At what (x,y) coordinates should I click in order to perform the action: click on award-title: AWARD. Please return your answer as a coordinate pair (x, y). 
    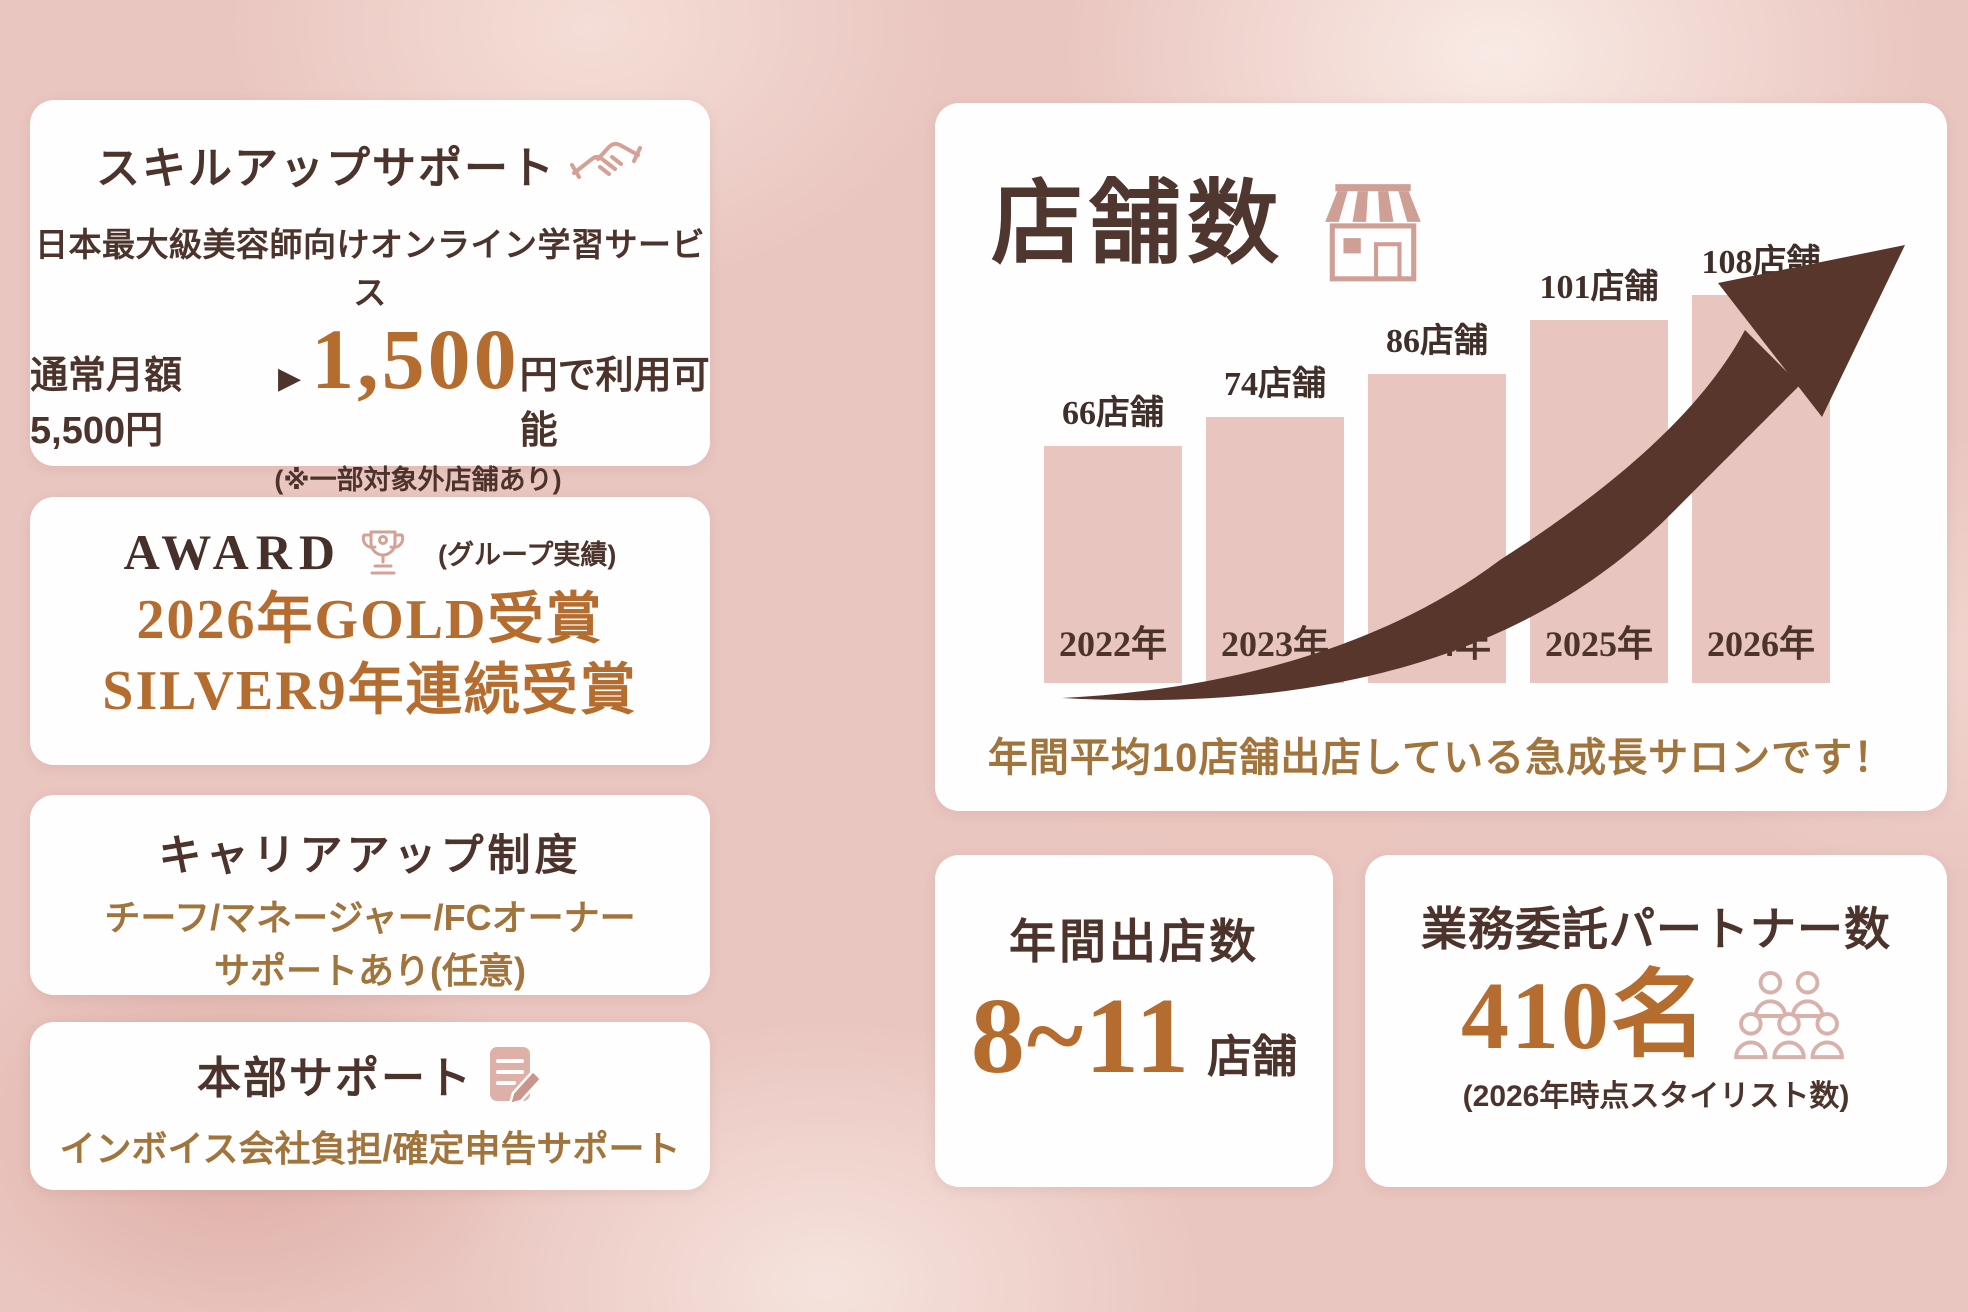
    Looking at the image, I should click on (232, 552).